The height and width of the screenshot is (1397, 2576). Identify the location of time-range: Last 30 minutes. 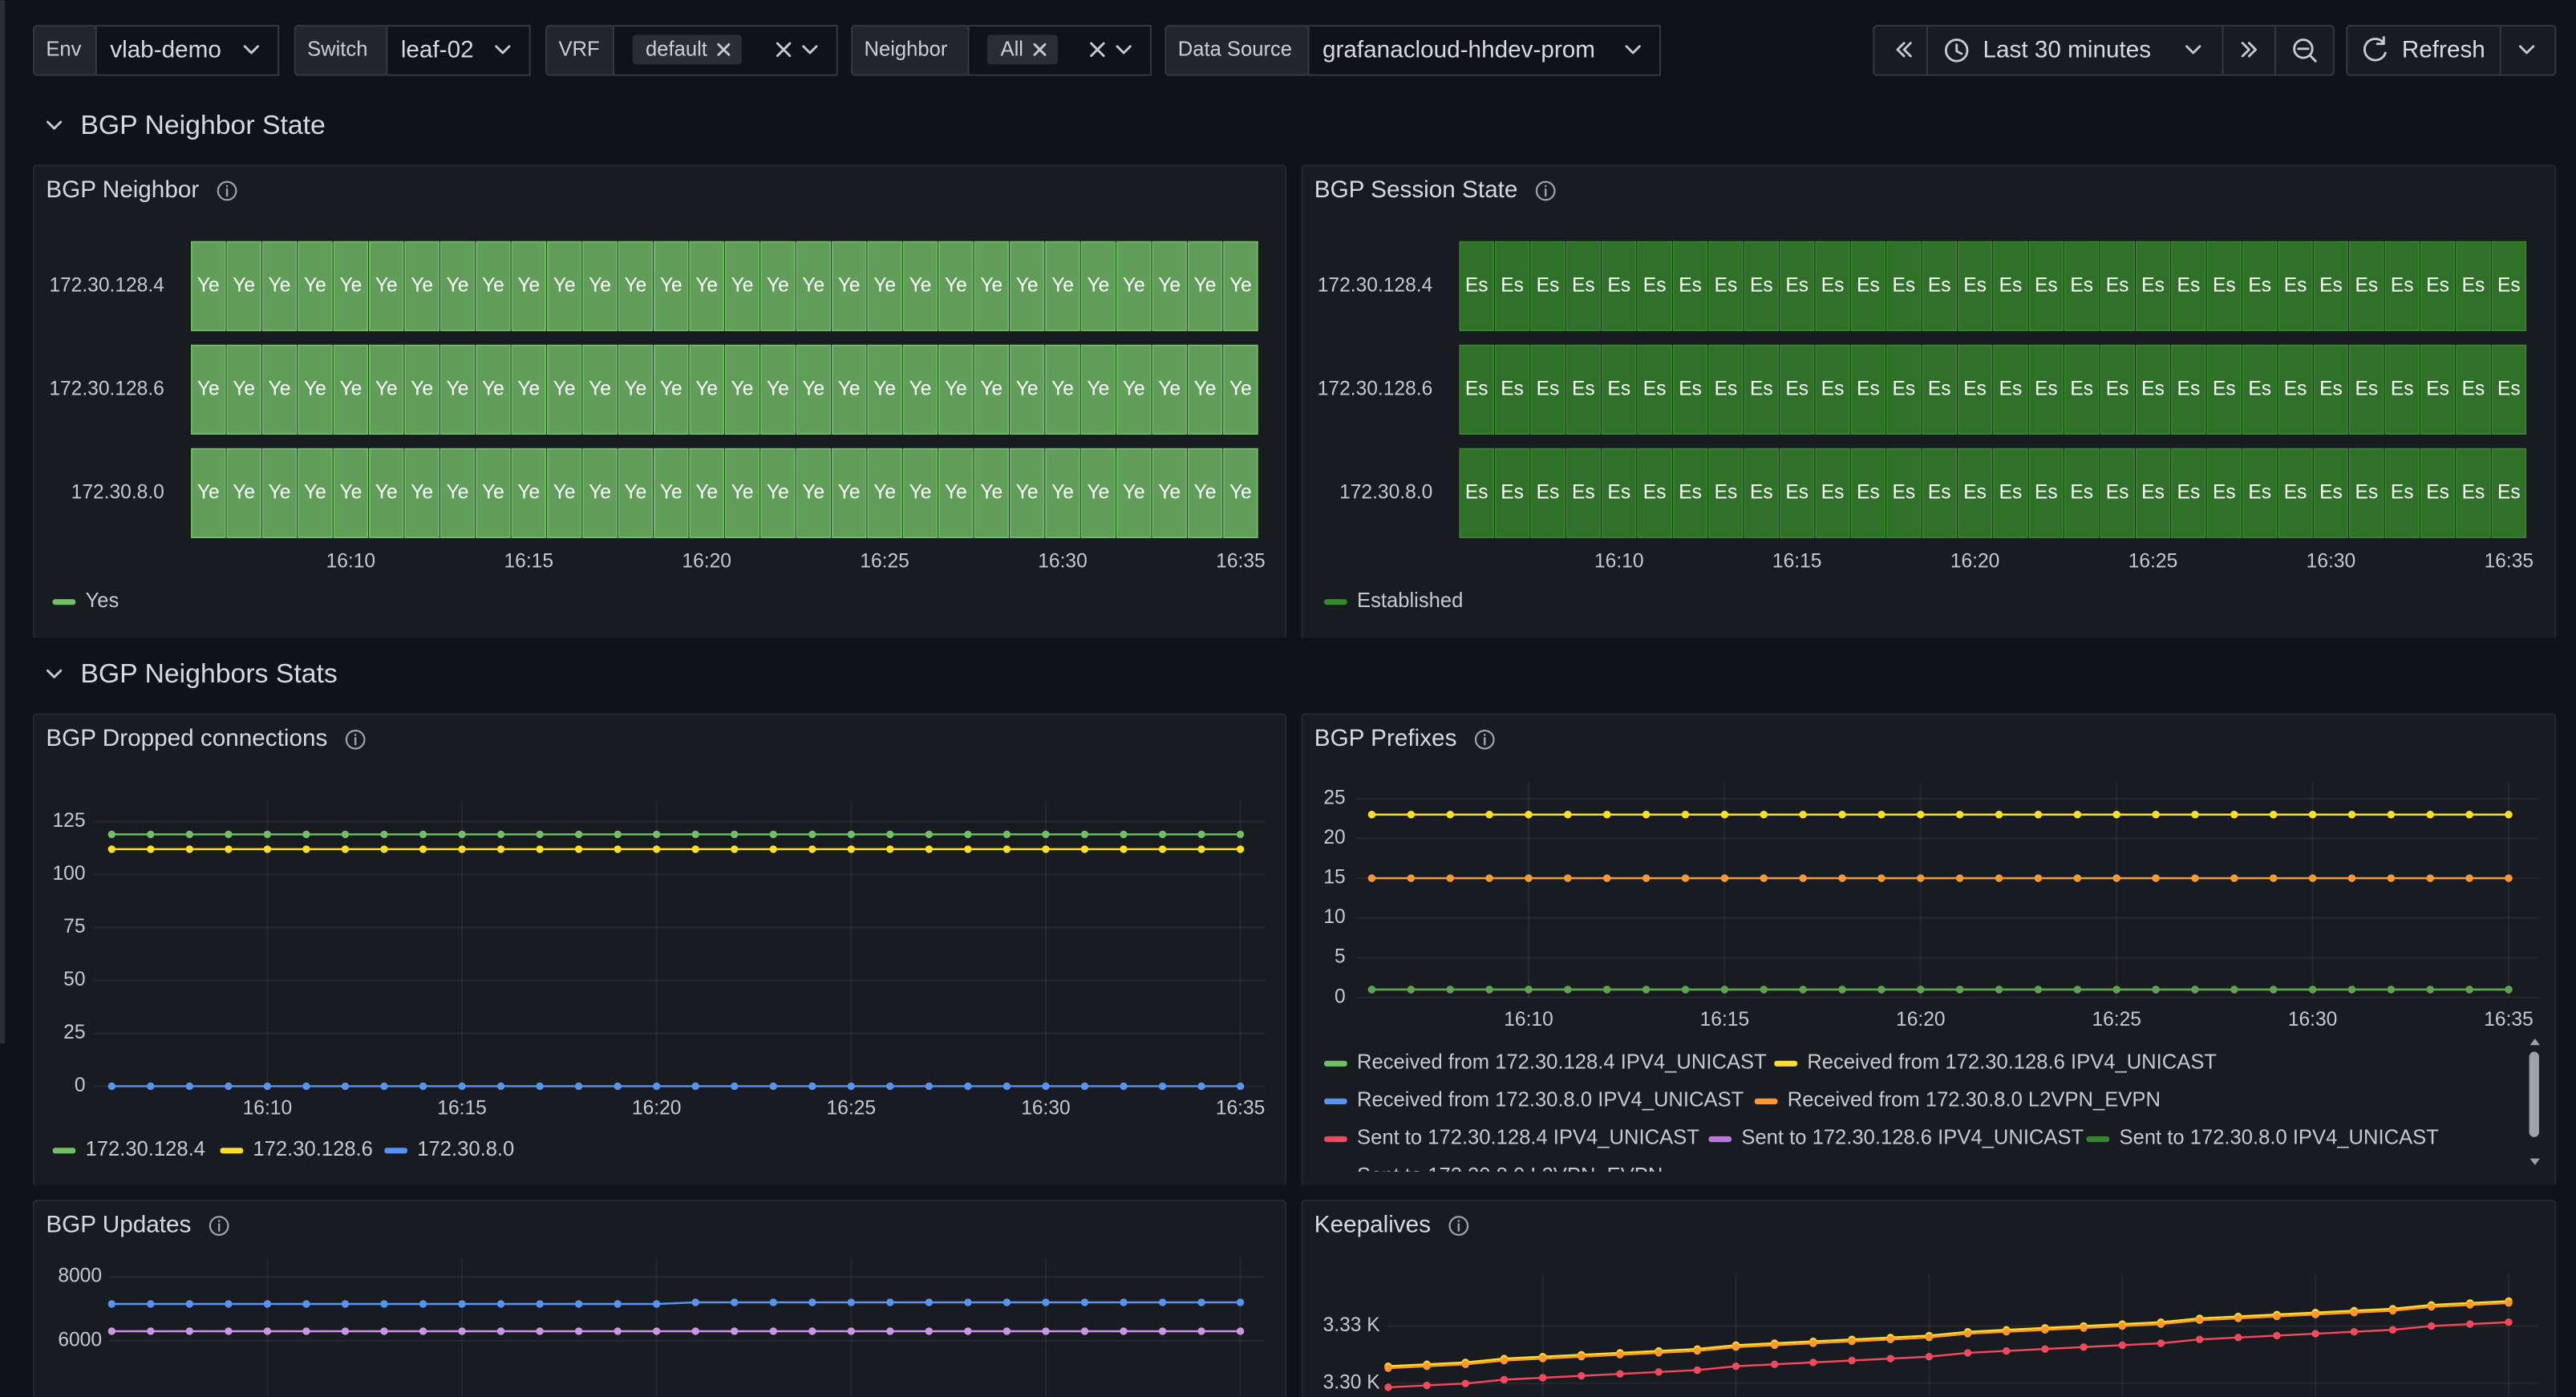
(2067, 50).